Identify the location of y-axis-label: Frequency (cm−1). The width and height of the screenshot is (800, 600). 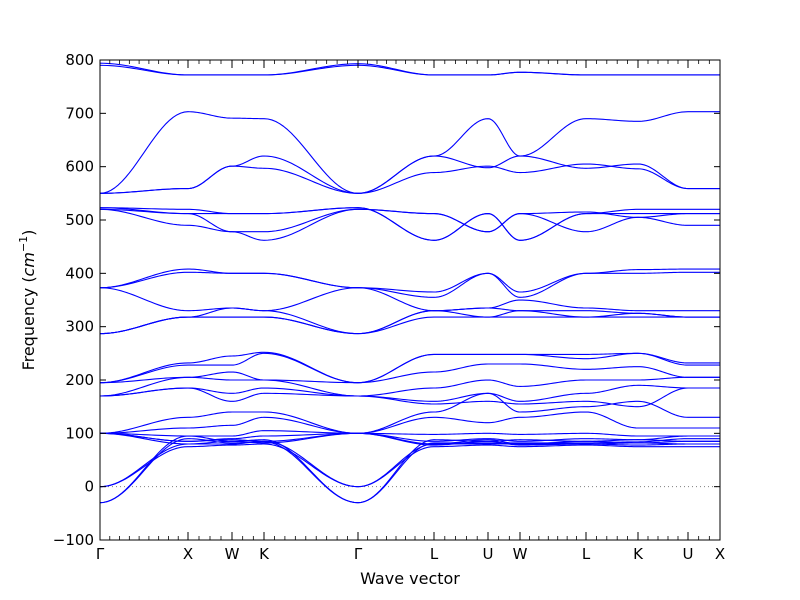
(27, 300).